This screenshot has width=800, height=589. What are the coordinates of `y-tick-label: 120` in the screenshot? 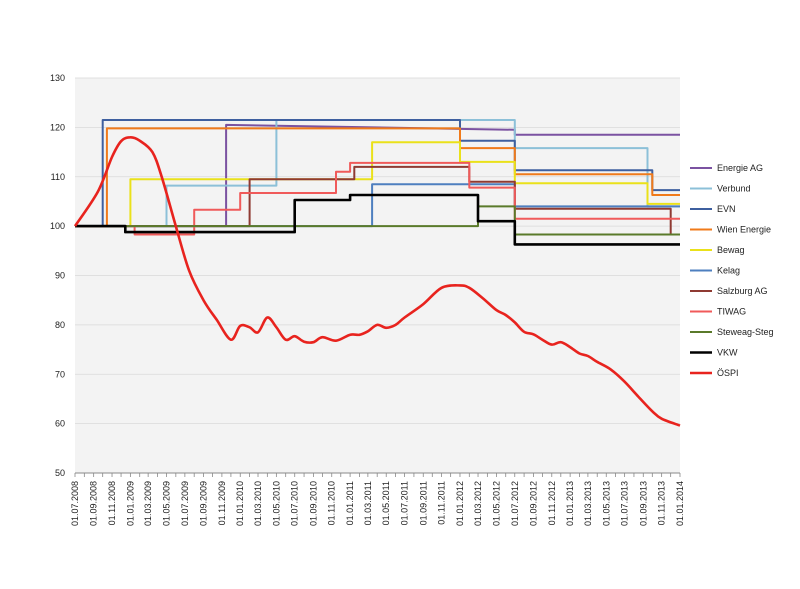 It's located at (57, 127).